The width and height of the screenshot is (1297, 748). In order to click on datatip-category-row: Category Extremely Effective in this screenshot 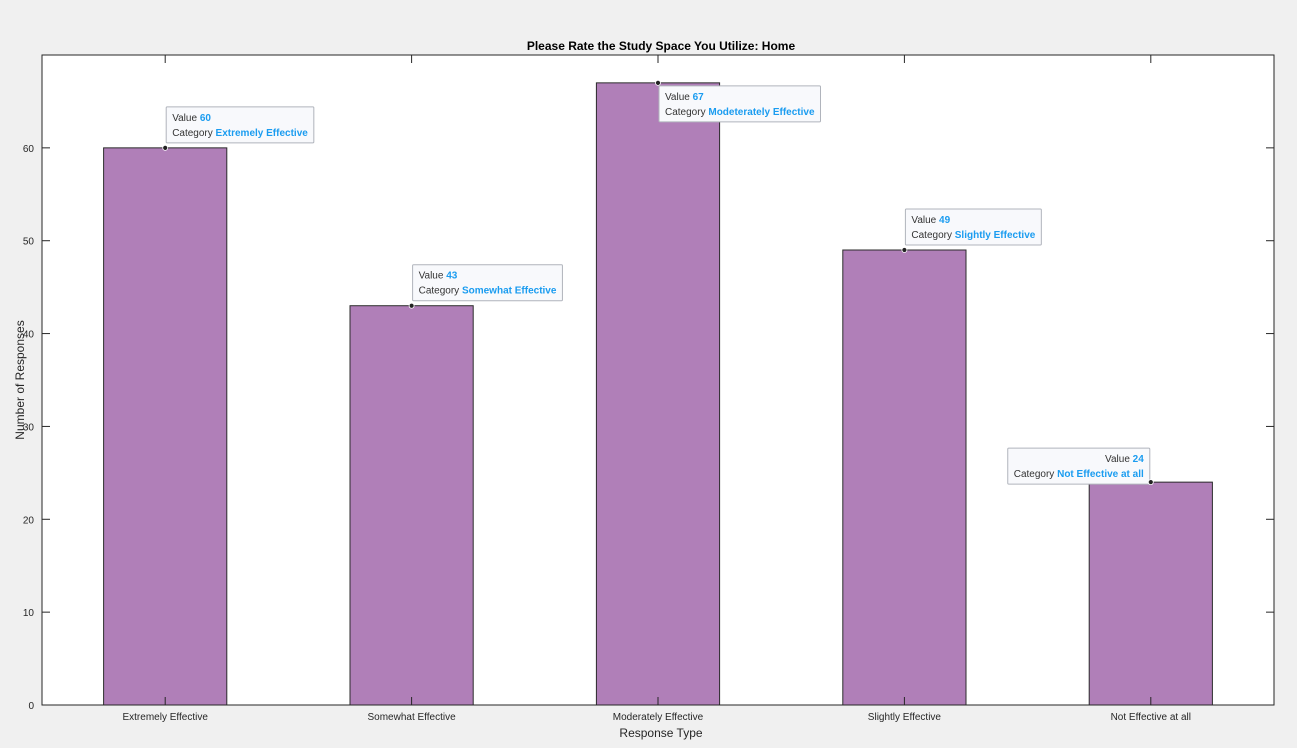, I will do `click(240, 133)`.